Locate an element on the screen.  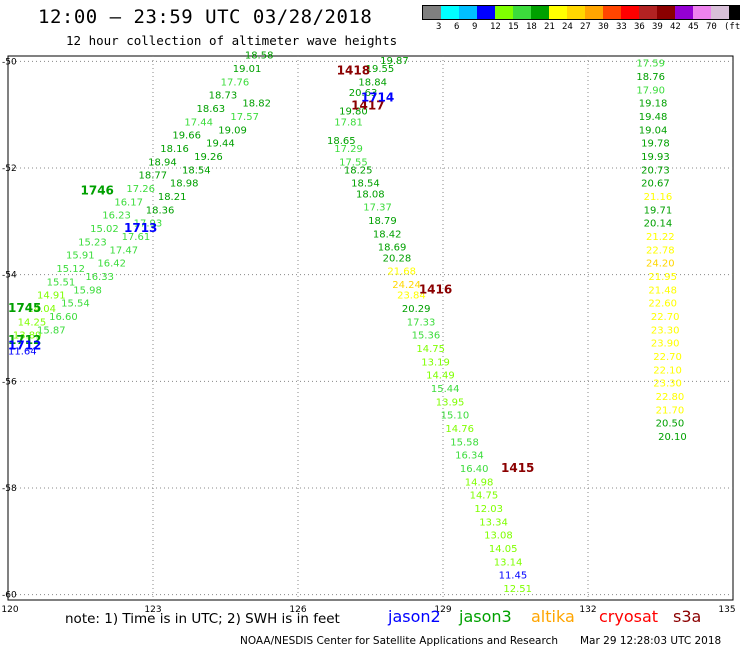
pass-time-label: 1415 is located at coordinates (517, 468).